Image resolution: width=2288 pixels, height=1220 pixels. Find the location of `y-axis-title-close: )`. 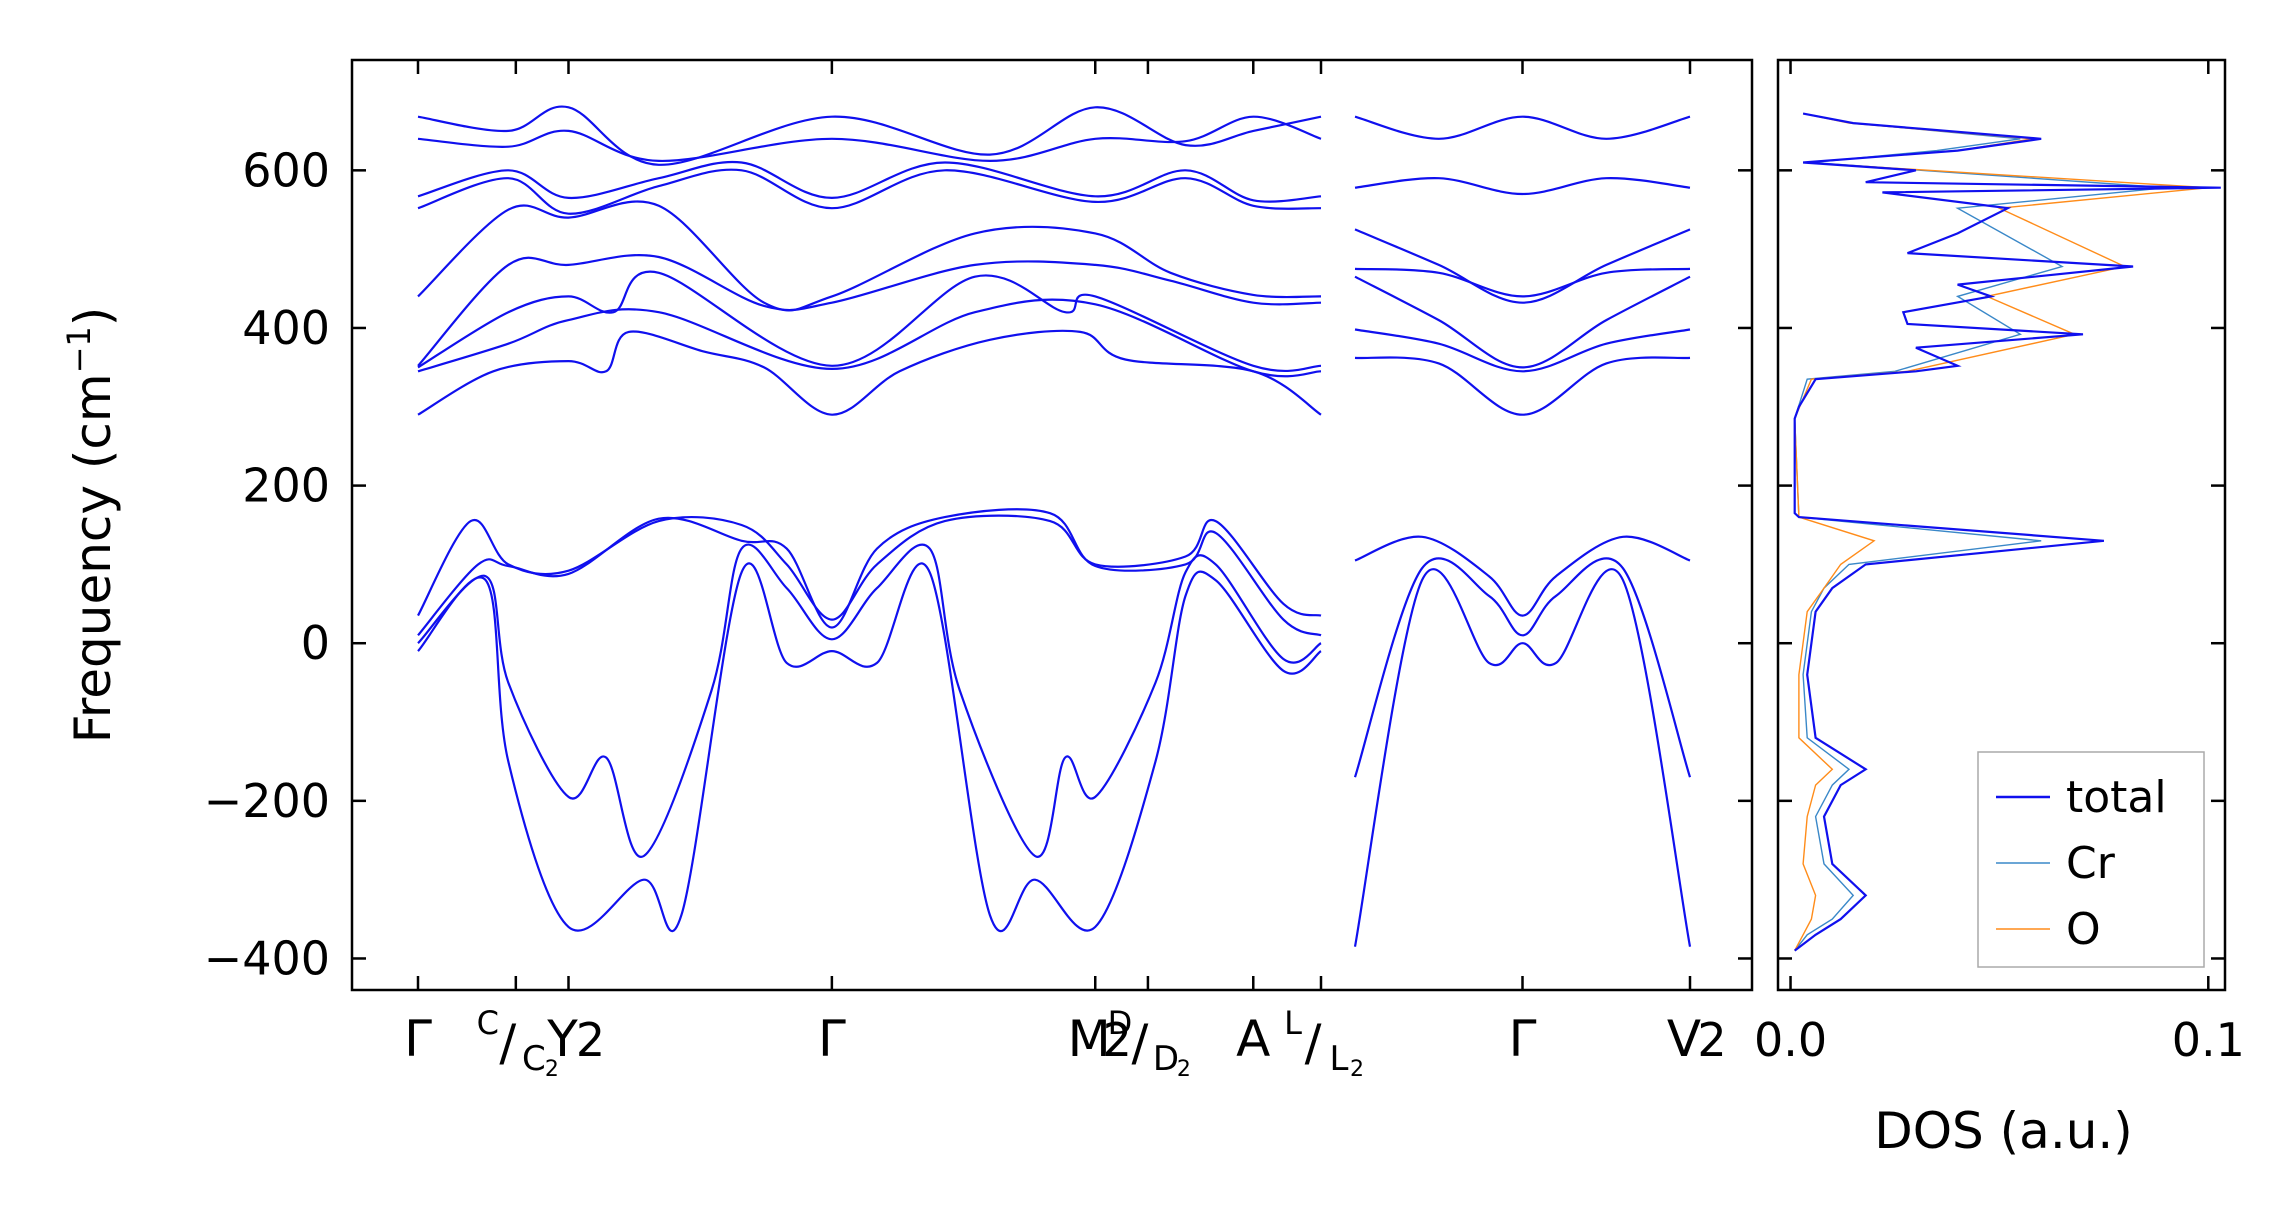

y-axis-title-close: ) is located at coordinates (93, 317).